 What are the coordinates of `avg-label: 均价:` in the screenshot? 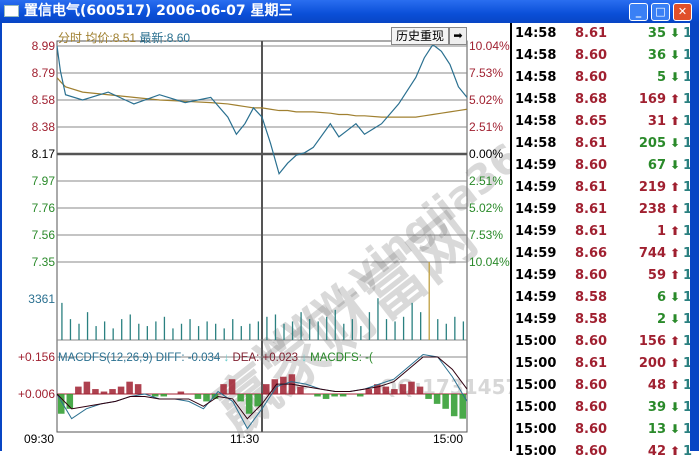 It's located at (99, 38).